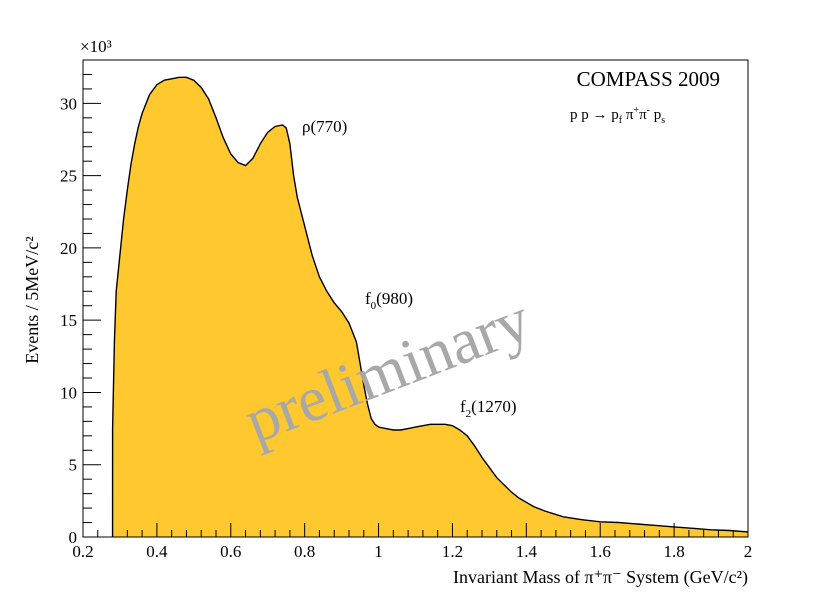 The height and width of the screenshot is (596, 830). Describe the element at coordinates (469, 414) in the screenshot. I see `f2-subscript: 2` at that location.